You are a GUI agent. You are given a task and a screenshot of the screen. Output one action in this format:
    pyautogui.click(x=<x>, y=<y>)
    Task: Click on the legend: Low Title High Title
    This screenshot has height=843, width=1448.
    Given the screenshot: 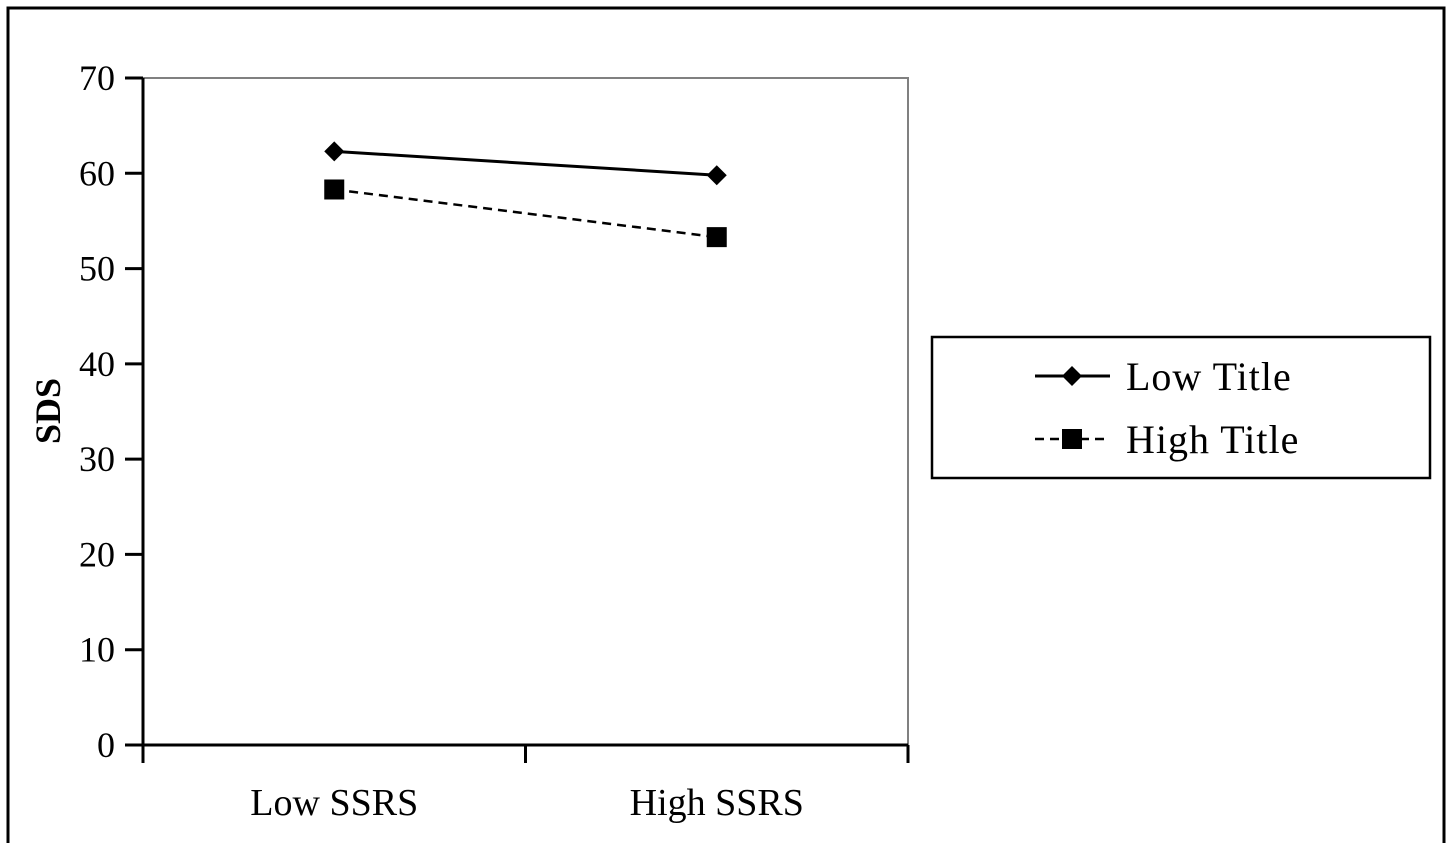 What is the action you would take?
    pyautogui.click(x=1181, y=407)
    